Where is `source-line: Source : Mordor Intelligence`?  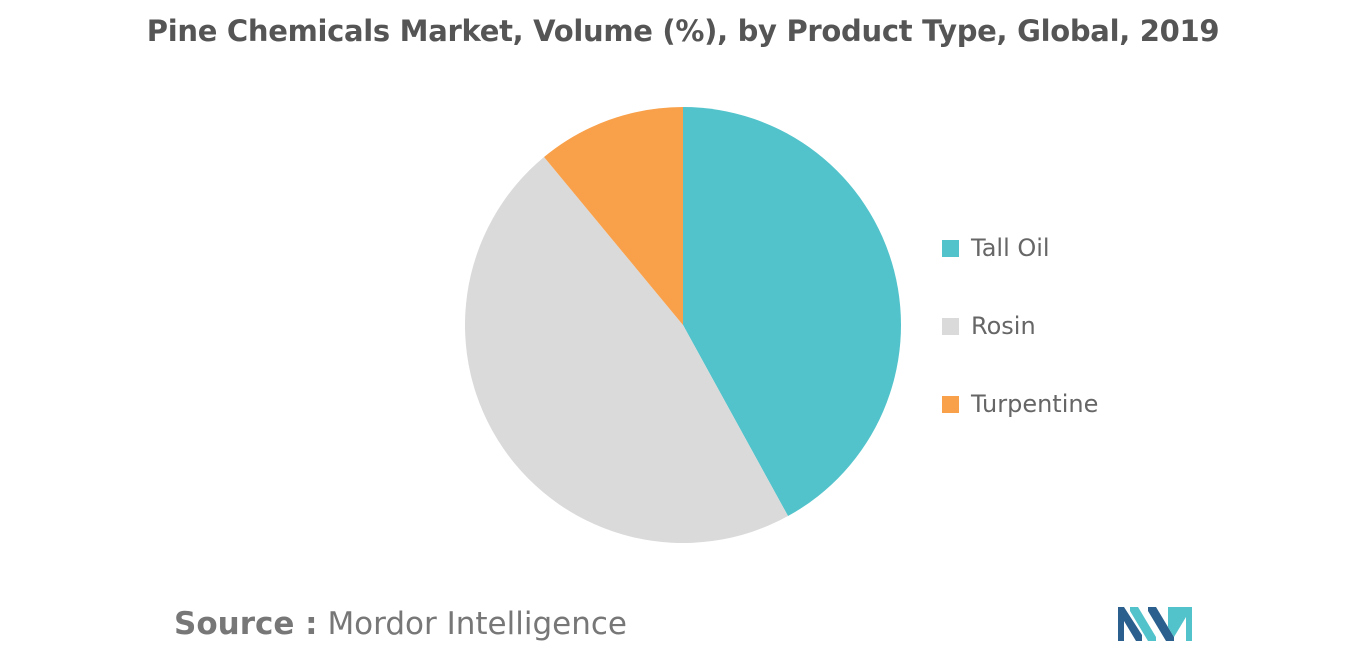
source-line: Source : Mordor Intelligence is located at coordinates (400, 624).